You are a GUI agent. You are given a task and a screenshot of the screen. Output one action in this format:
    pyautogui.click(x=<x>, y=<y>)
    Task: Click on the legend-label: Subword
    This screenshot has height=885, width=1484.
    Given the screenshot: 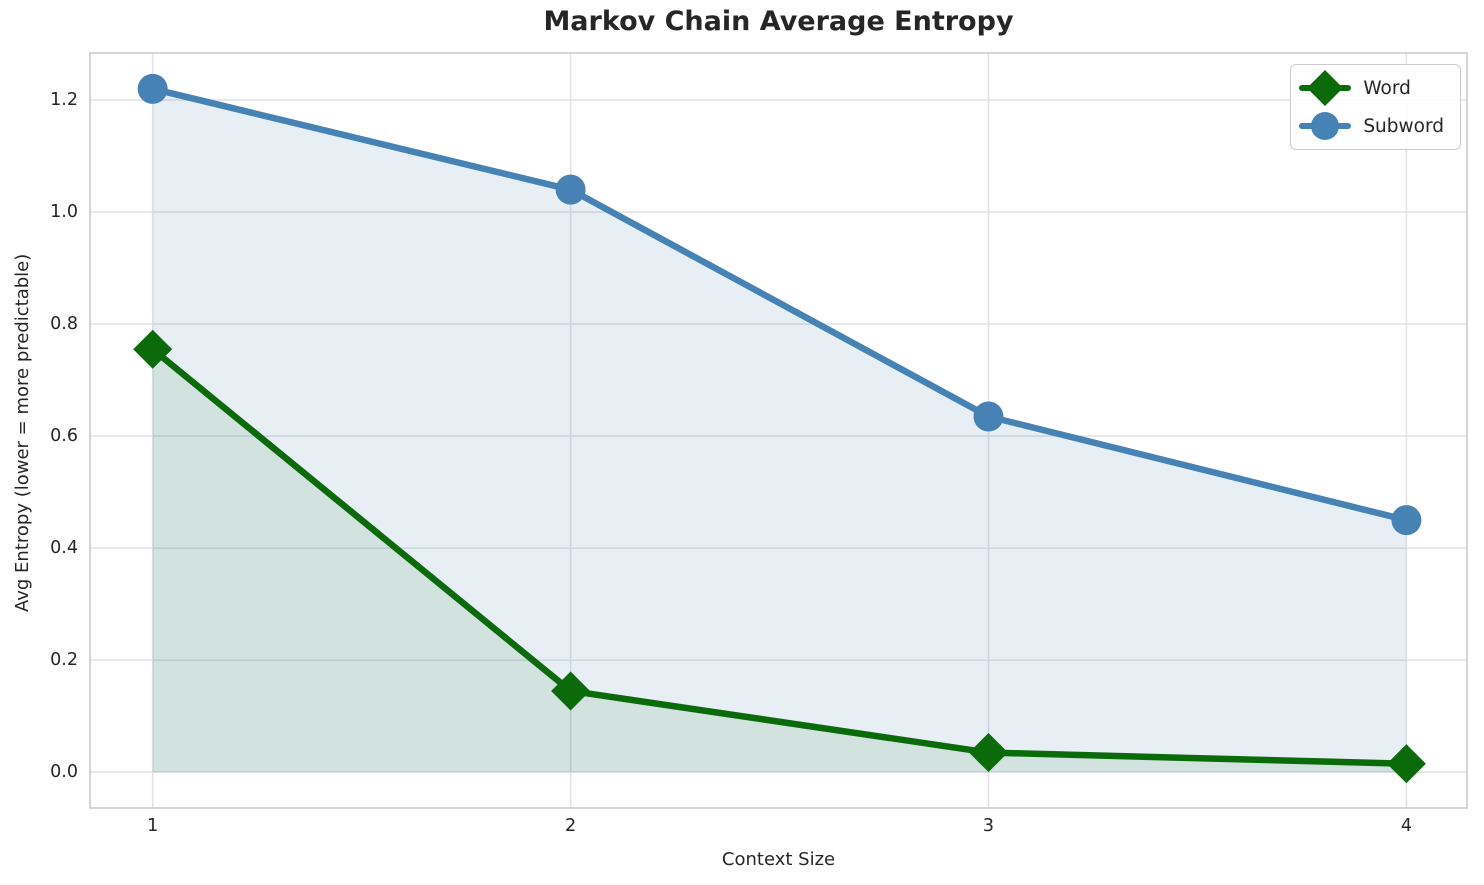 What is the action you would take?
    pyautogui.click(x=1403, y=126)
    